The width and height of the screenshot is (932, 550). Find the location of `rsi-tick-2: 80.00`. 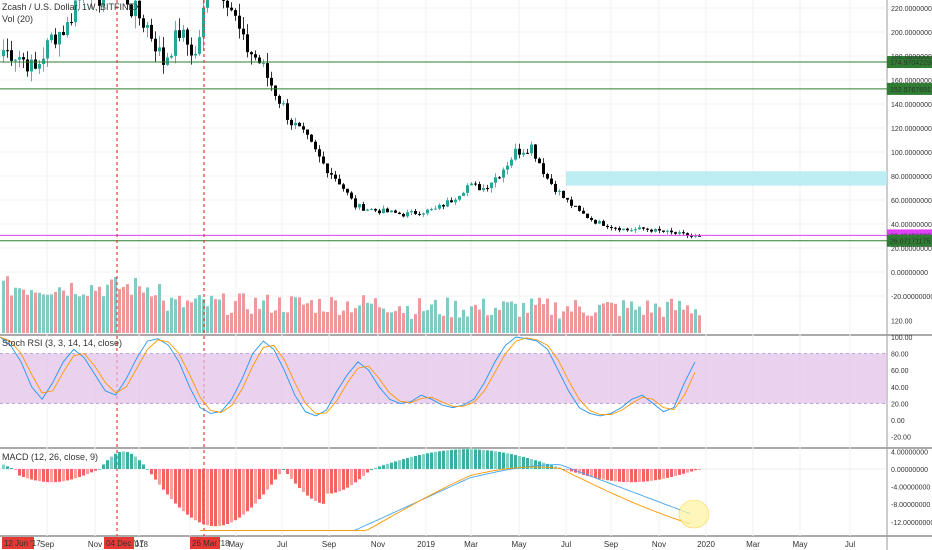

rsi-tick-2: 80.00 is located at coordinates (900, 355).